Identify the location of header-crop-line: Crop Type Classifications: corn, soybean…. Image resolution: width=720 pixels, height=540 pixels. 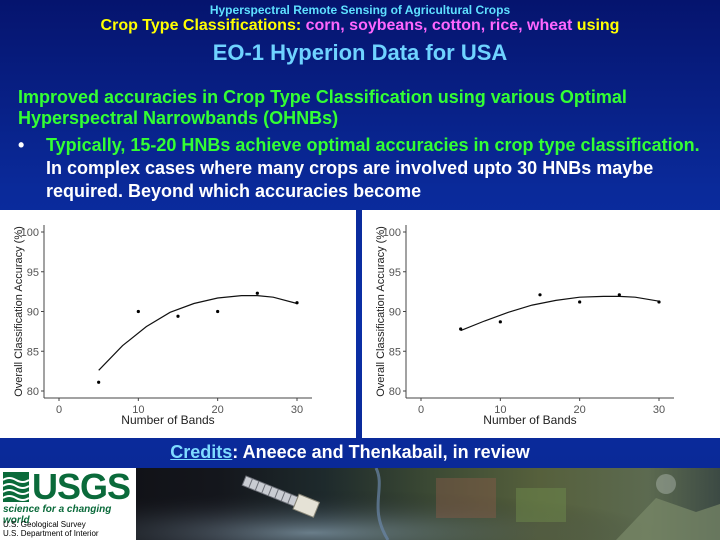
(360, 26).